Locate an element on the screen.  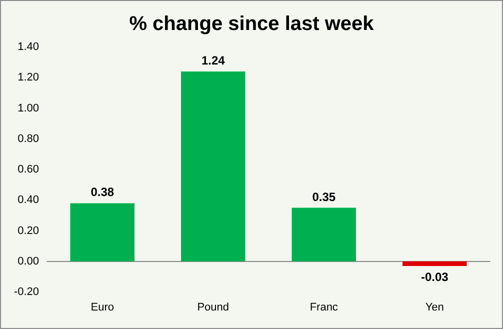
chart-title: % change since last week is located at coordinates (252, 24).